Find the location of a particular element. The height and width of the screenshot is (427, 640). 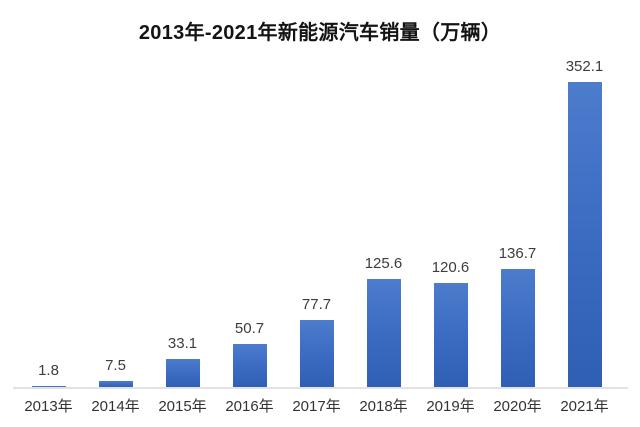

x-axis-tick-label: 2015年 is located at coordinates (182, 406).